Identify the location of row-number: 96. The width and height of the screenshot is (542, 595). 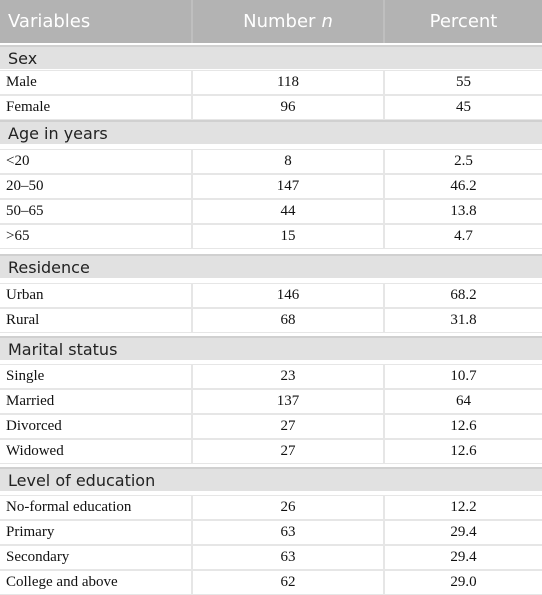
(288, 107).